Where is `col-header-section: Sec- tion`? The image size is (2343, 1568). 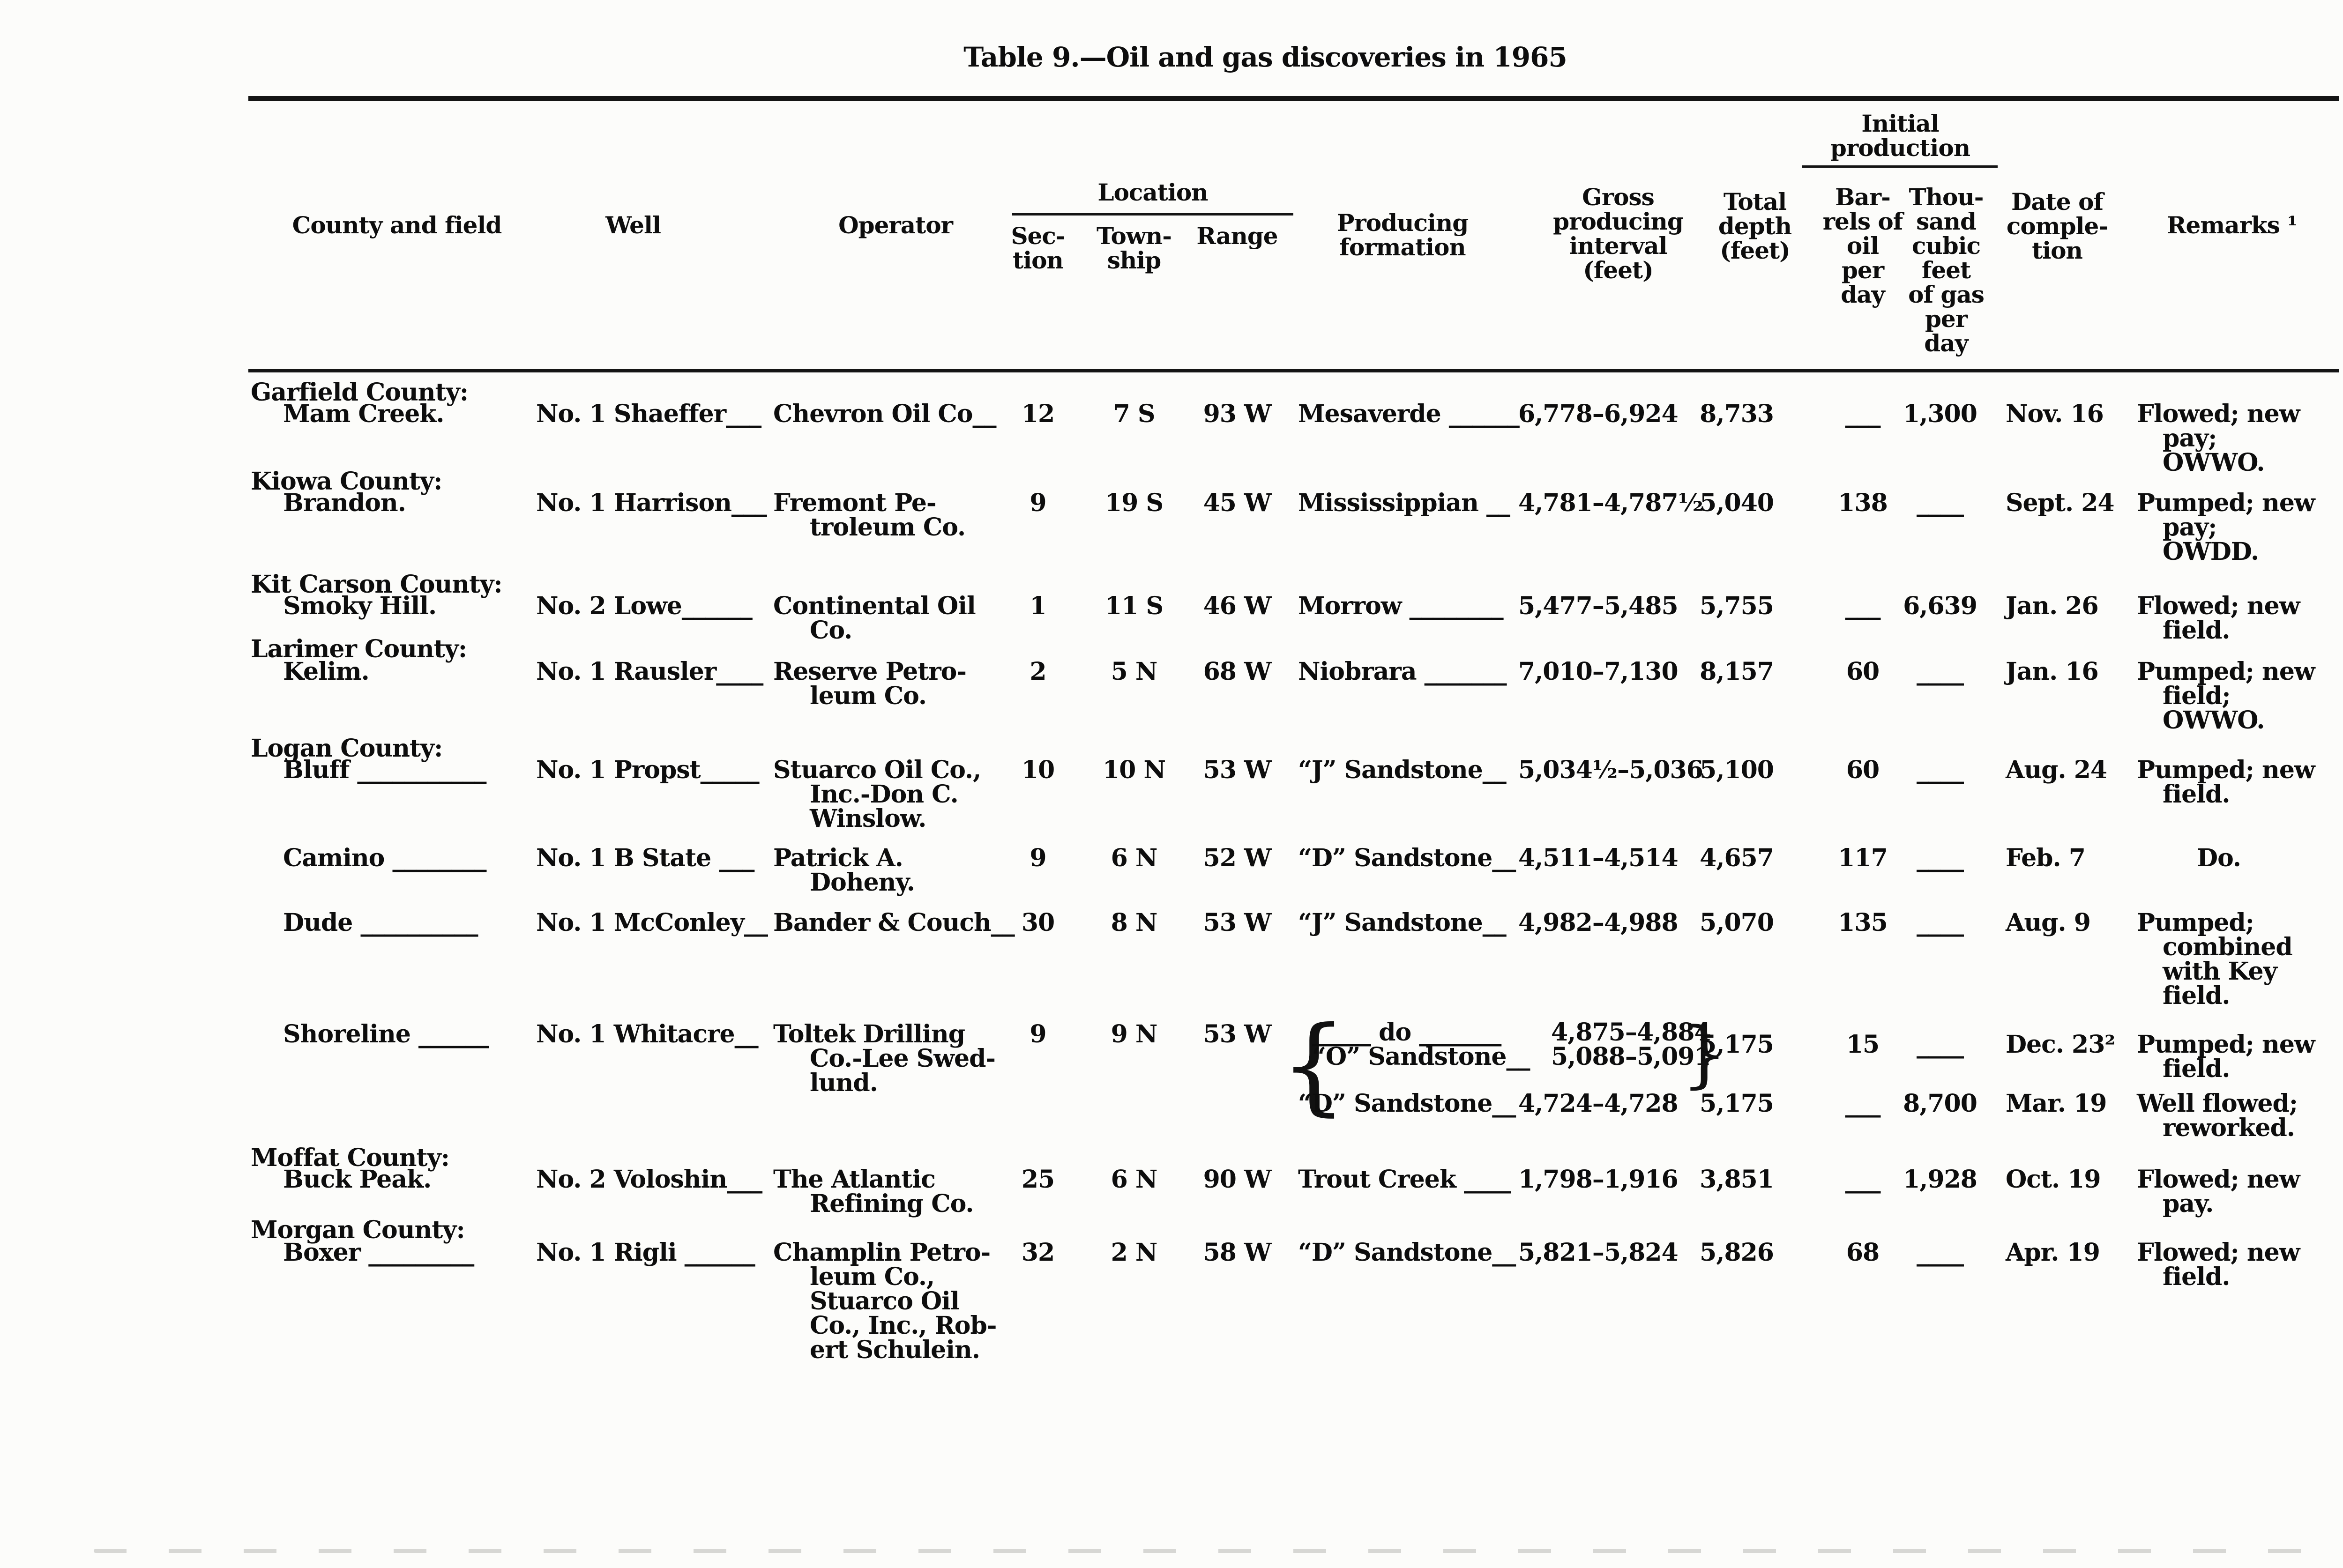 col-header-section: Sec- tion is located at coordinates (1038, 248).